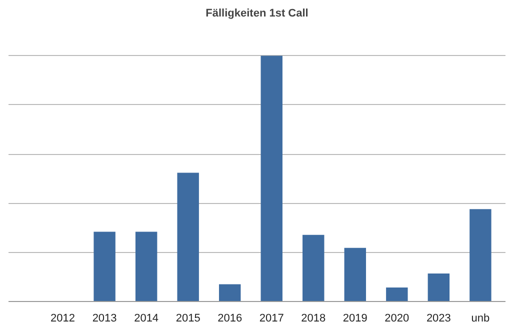 This screenshot has width=510, height=327. Describe the element at coordinates (146, 318) in the screenshot. I see `x-tick-label: 2014` at that location.